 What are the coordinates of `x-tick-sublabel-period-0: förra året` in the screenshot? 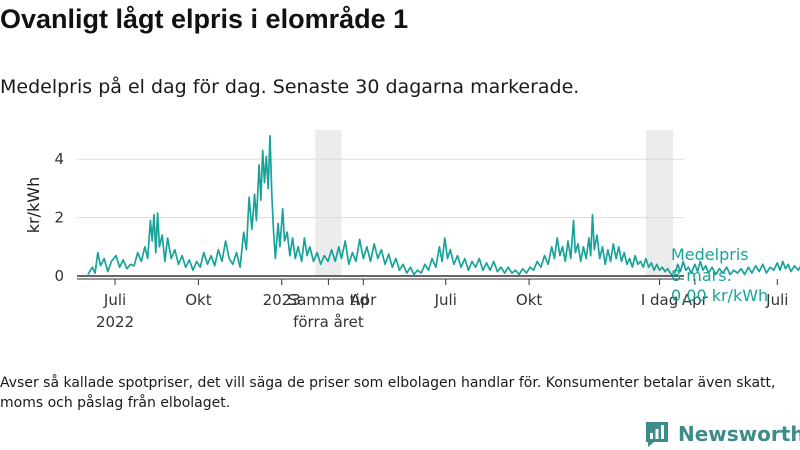 It's located at (328, 322).